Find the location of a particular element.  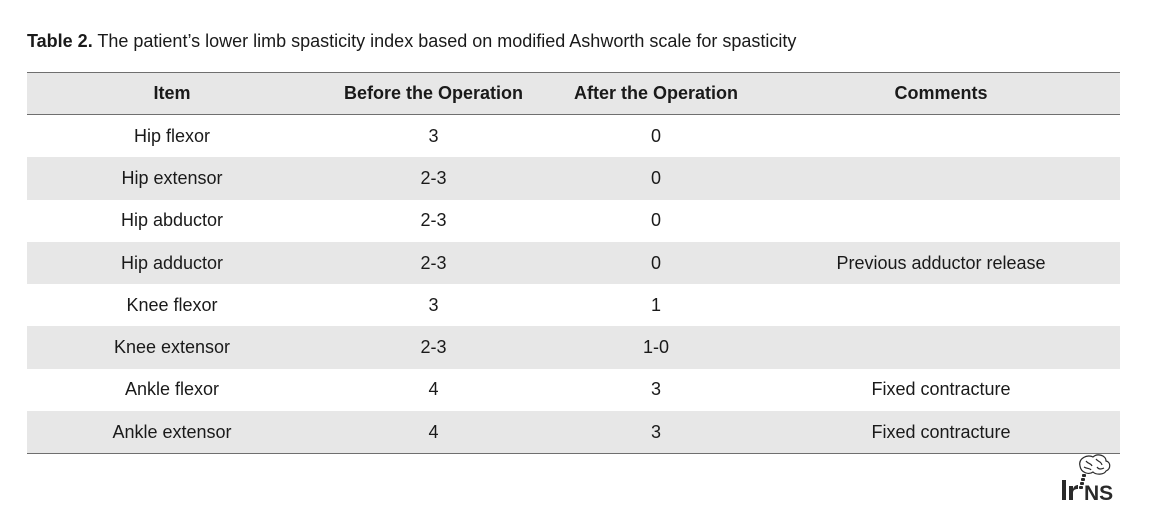

irjns-brain-logo-icon: NS is located at coordinates (1087, 478).